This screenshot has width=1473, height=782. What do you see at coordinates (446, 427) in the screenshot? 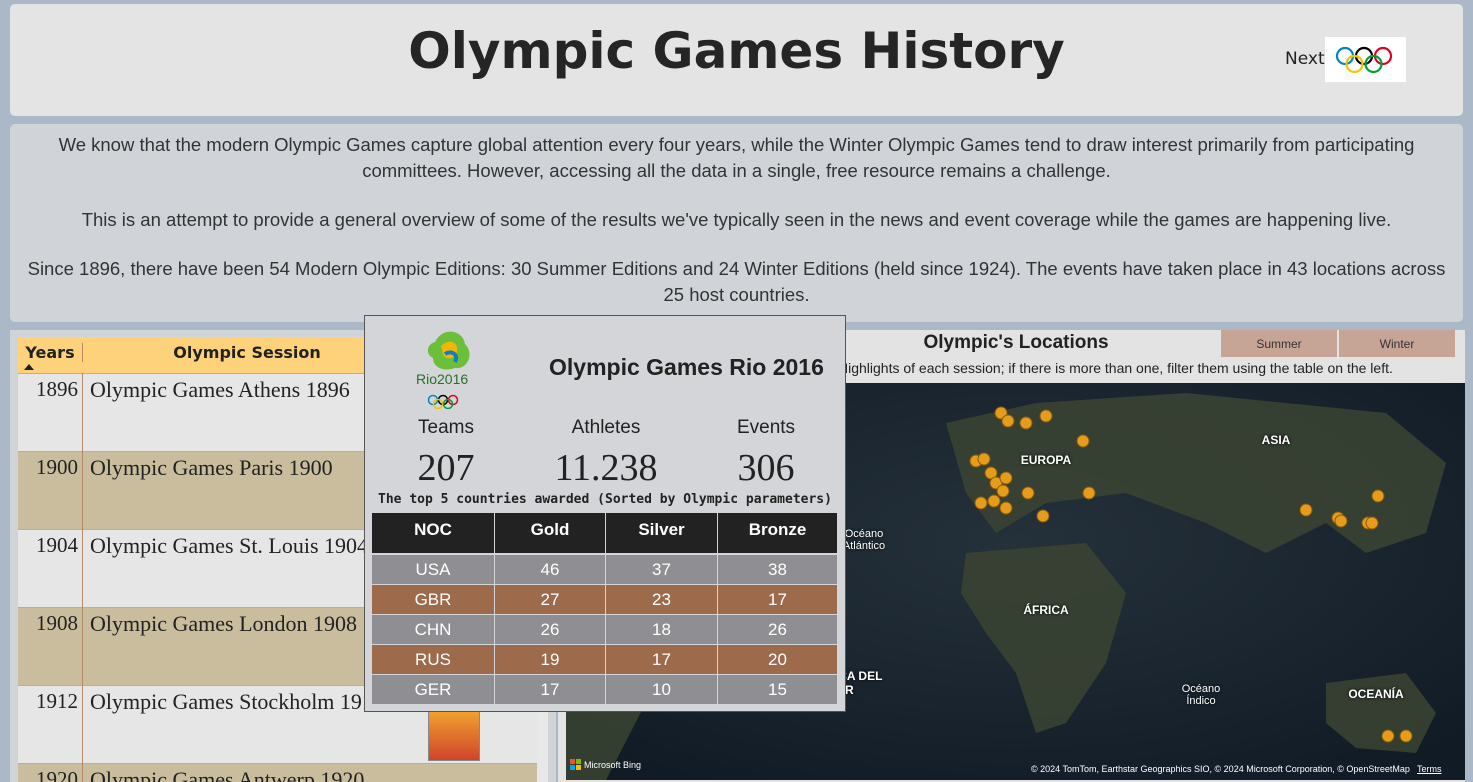
I see `stat-label: Teams` at bounding box center [446, 427].